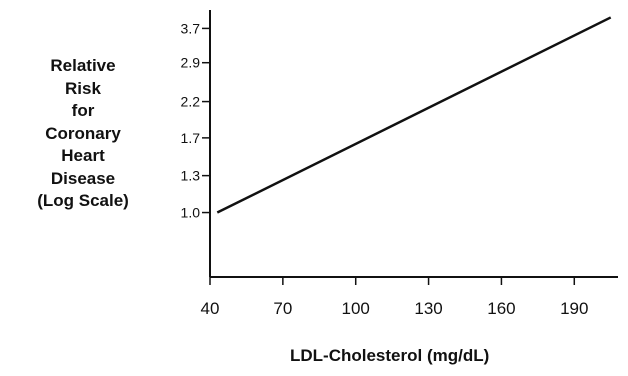  Describe the element at coordinates (83, 65) in the screenshot. I see `y-axis-label-line: Relative` at that location.